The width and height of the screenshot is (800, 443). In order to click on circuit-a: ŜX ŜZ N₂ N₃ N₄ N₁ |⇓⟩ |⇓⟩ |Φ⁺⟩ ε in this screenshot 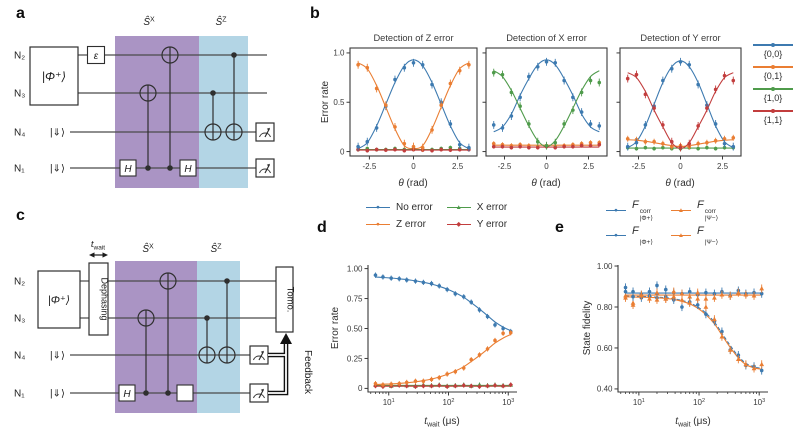, I will do `click(144, 101)`.